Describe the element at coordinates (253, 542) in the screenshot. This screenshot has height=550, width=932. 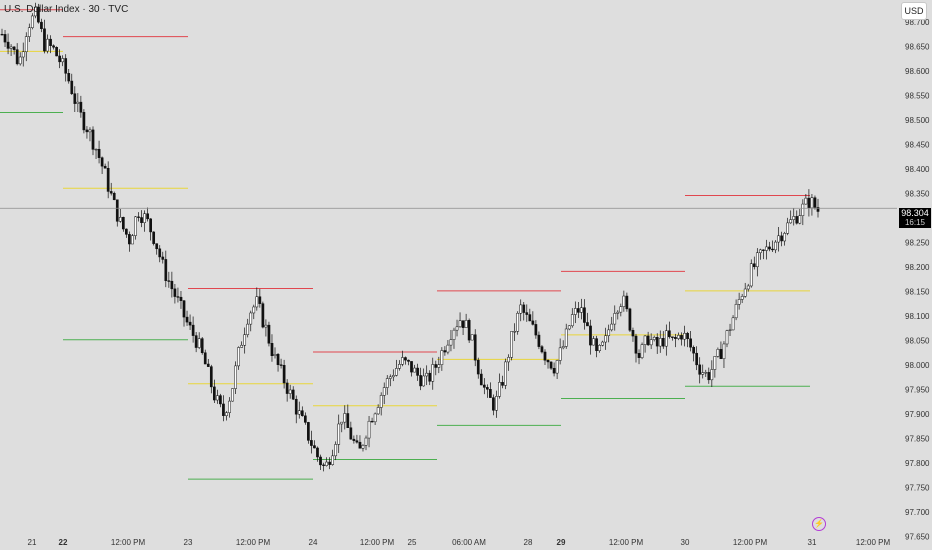
I see `x-tick-label: 12:00 PM` at that location.